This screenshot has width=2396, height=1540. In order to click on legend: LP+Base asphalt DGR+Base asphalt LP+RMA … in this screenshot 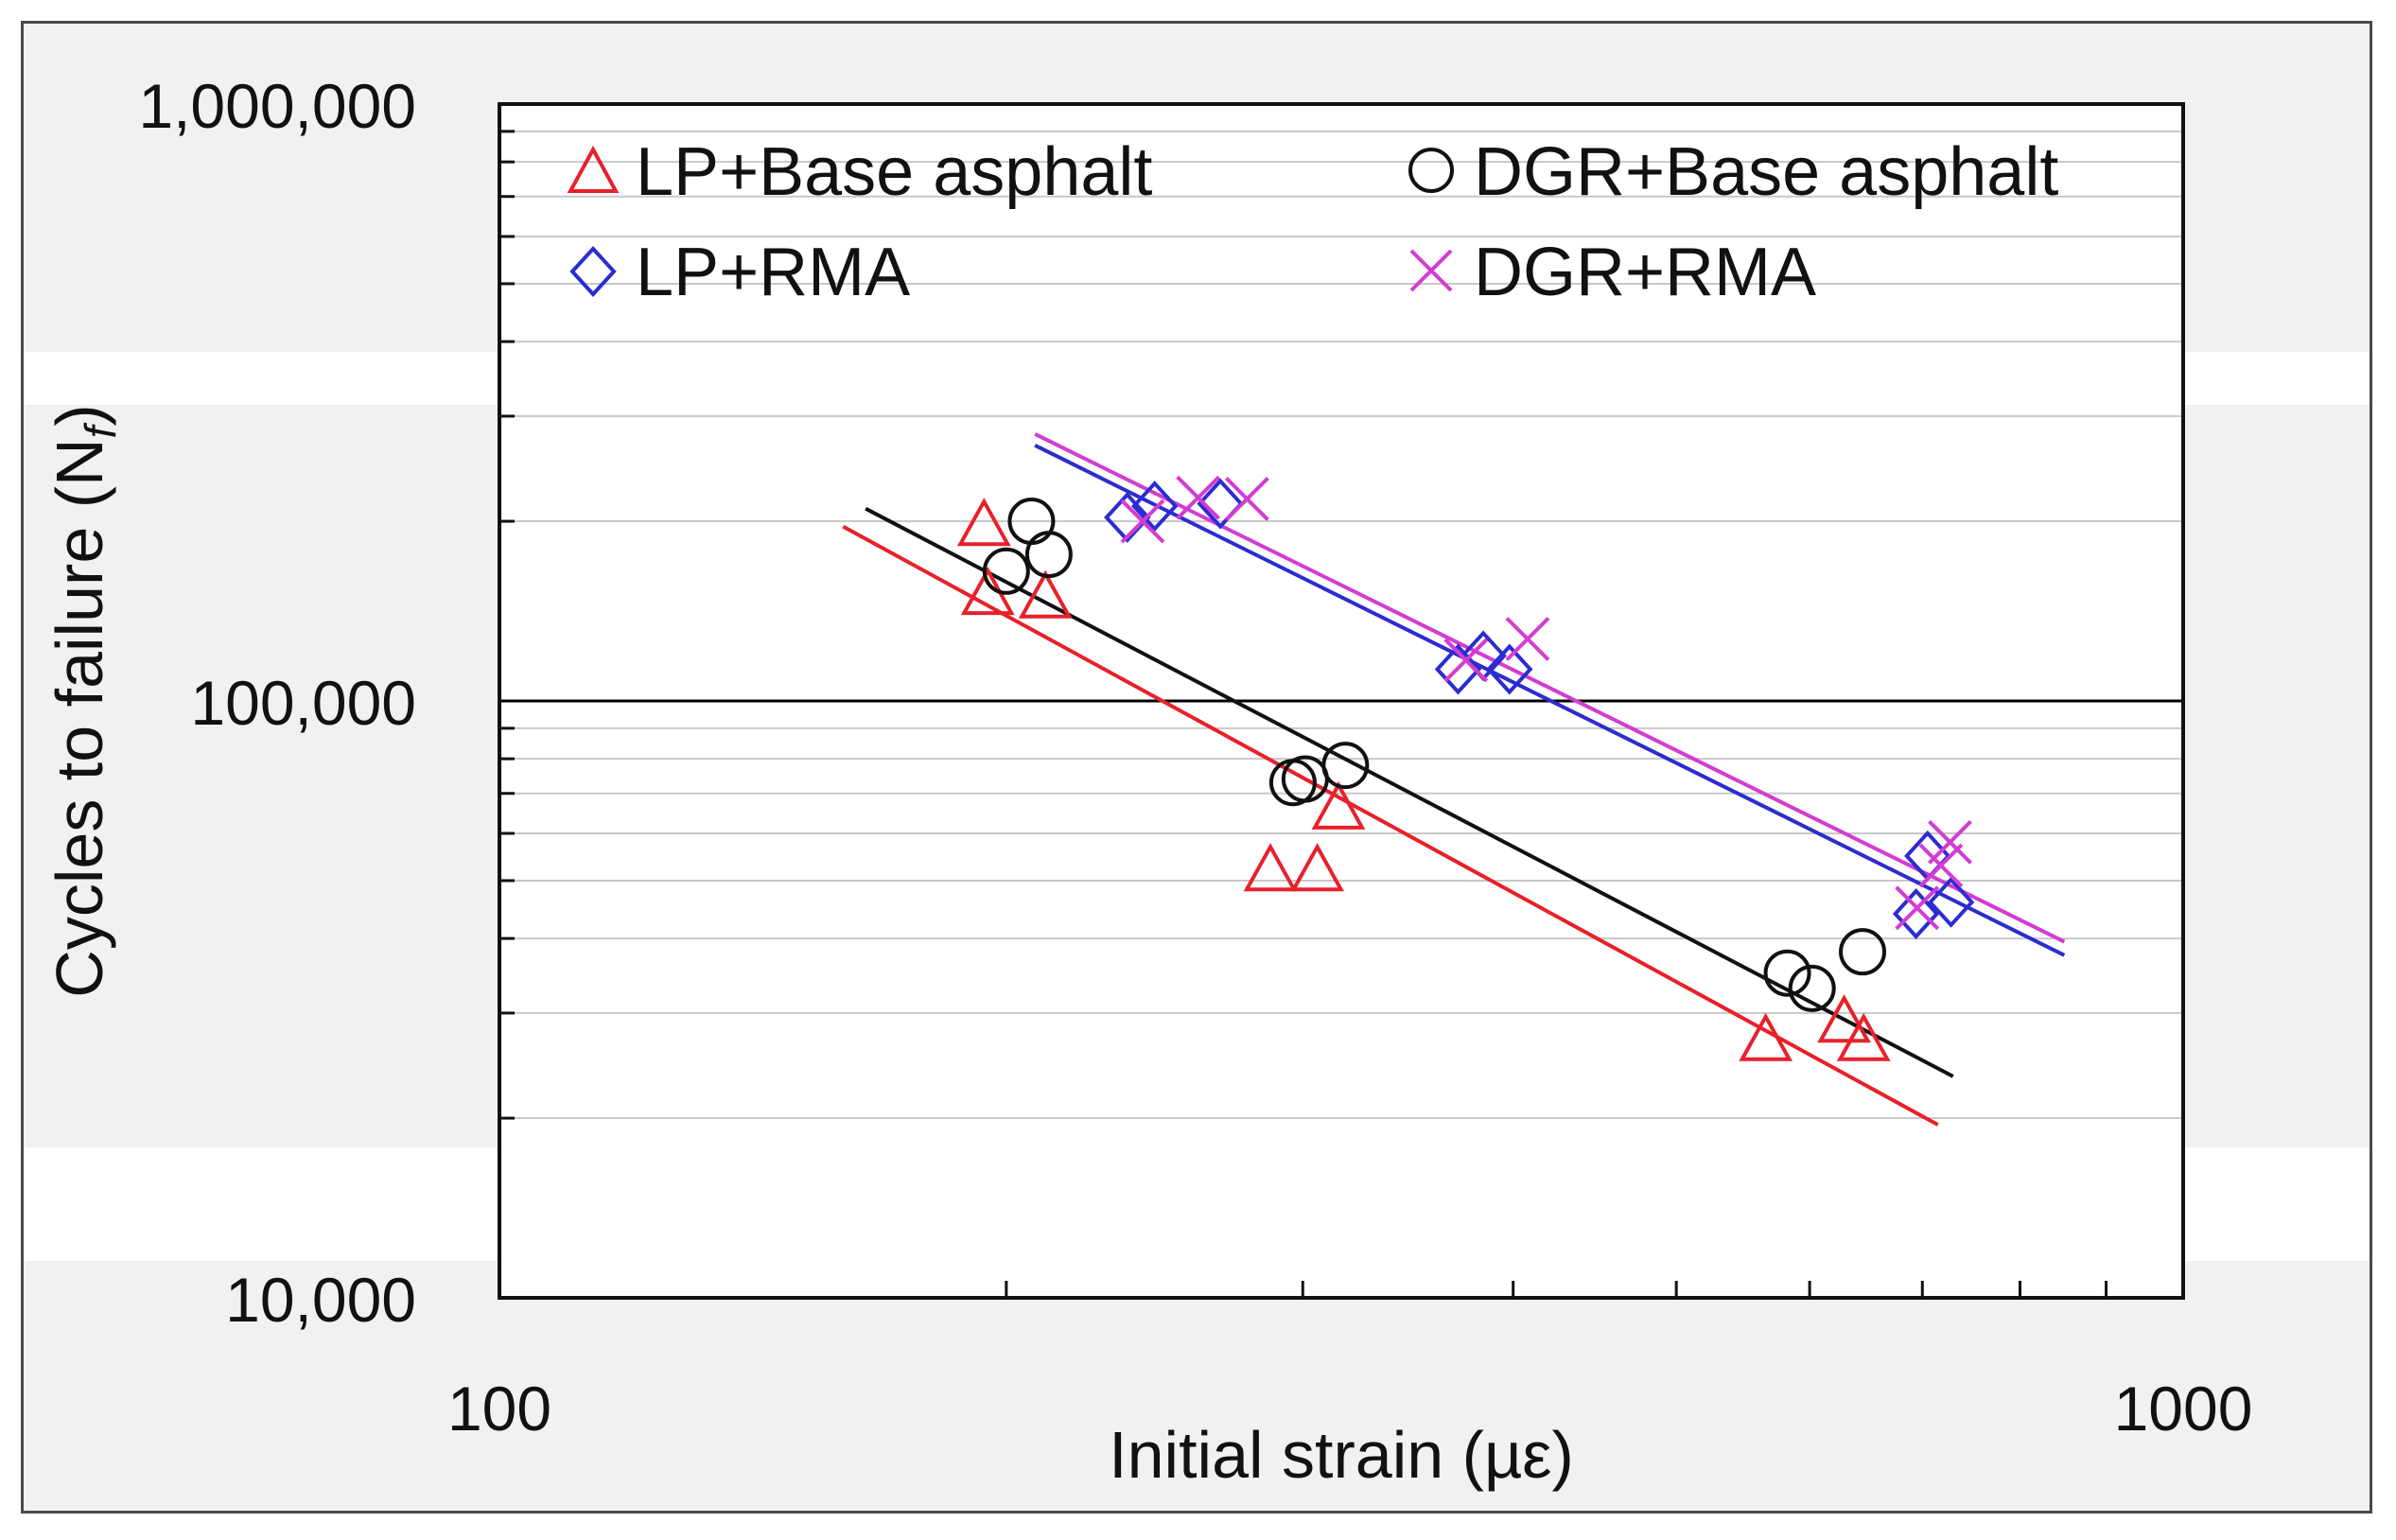, I will do `click(1313, 222)`.